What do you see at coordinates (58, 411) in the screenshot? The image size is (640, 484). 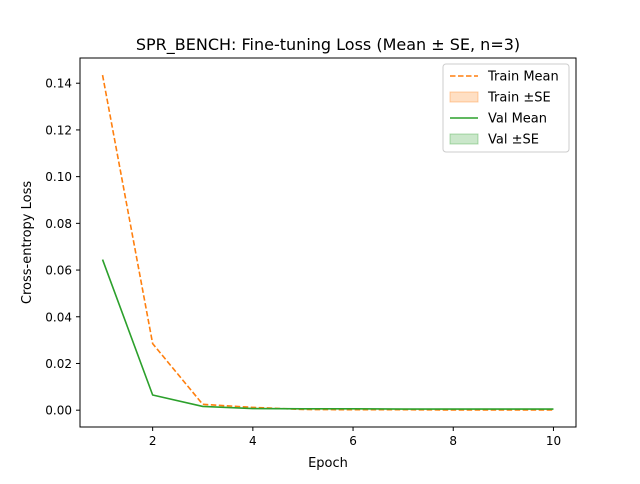 I see `y-tick-label: 0.00` at bounding box center [58, 411].